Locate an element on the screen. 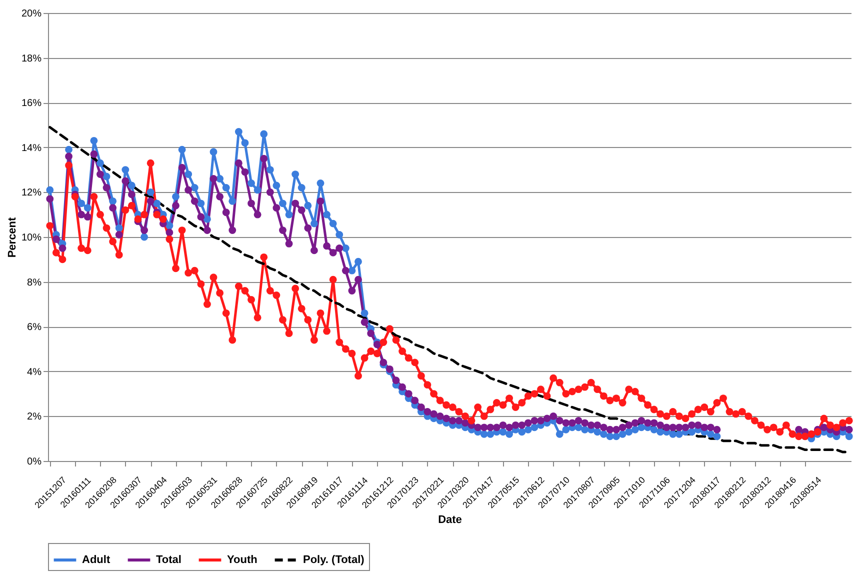 The image size is (858, 576). y-tick-label: 10% is located at coordinates (31, 238).